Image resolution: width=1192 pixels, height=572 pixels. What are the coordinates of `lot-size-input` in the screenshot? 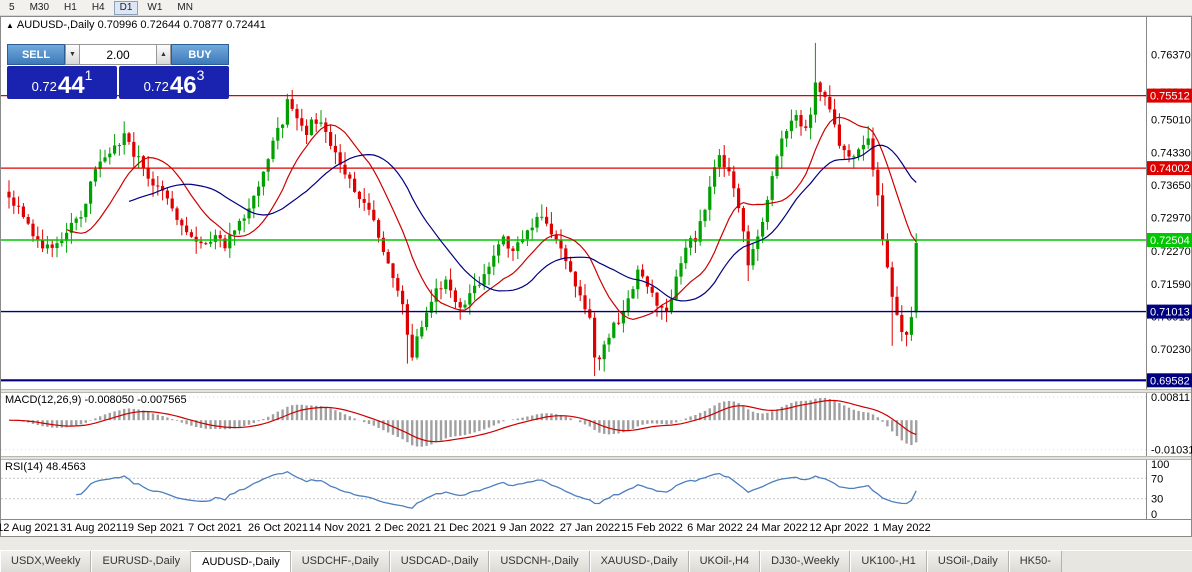 It's located at (118, 54).